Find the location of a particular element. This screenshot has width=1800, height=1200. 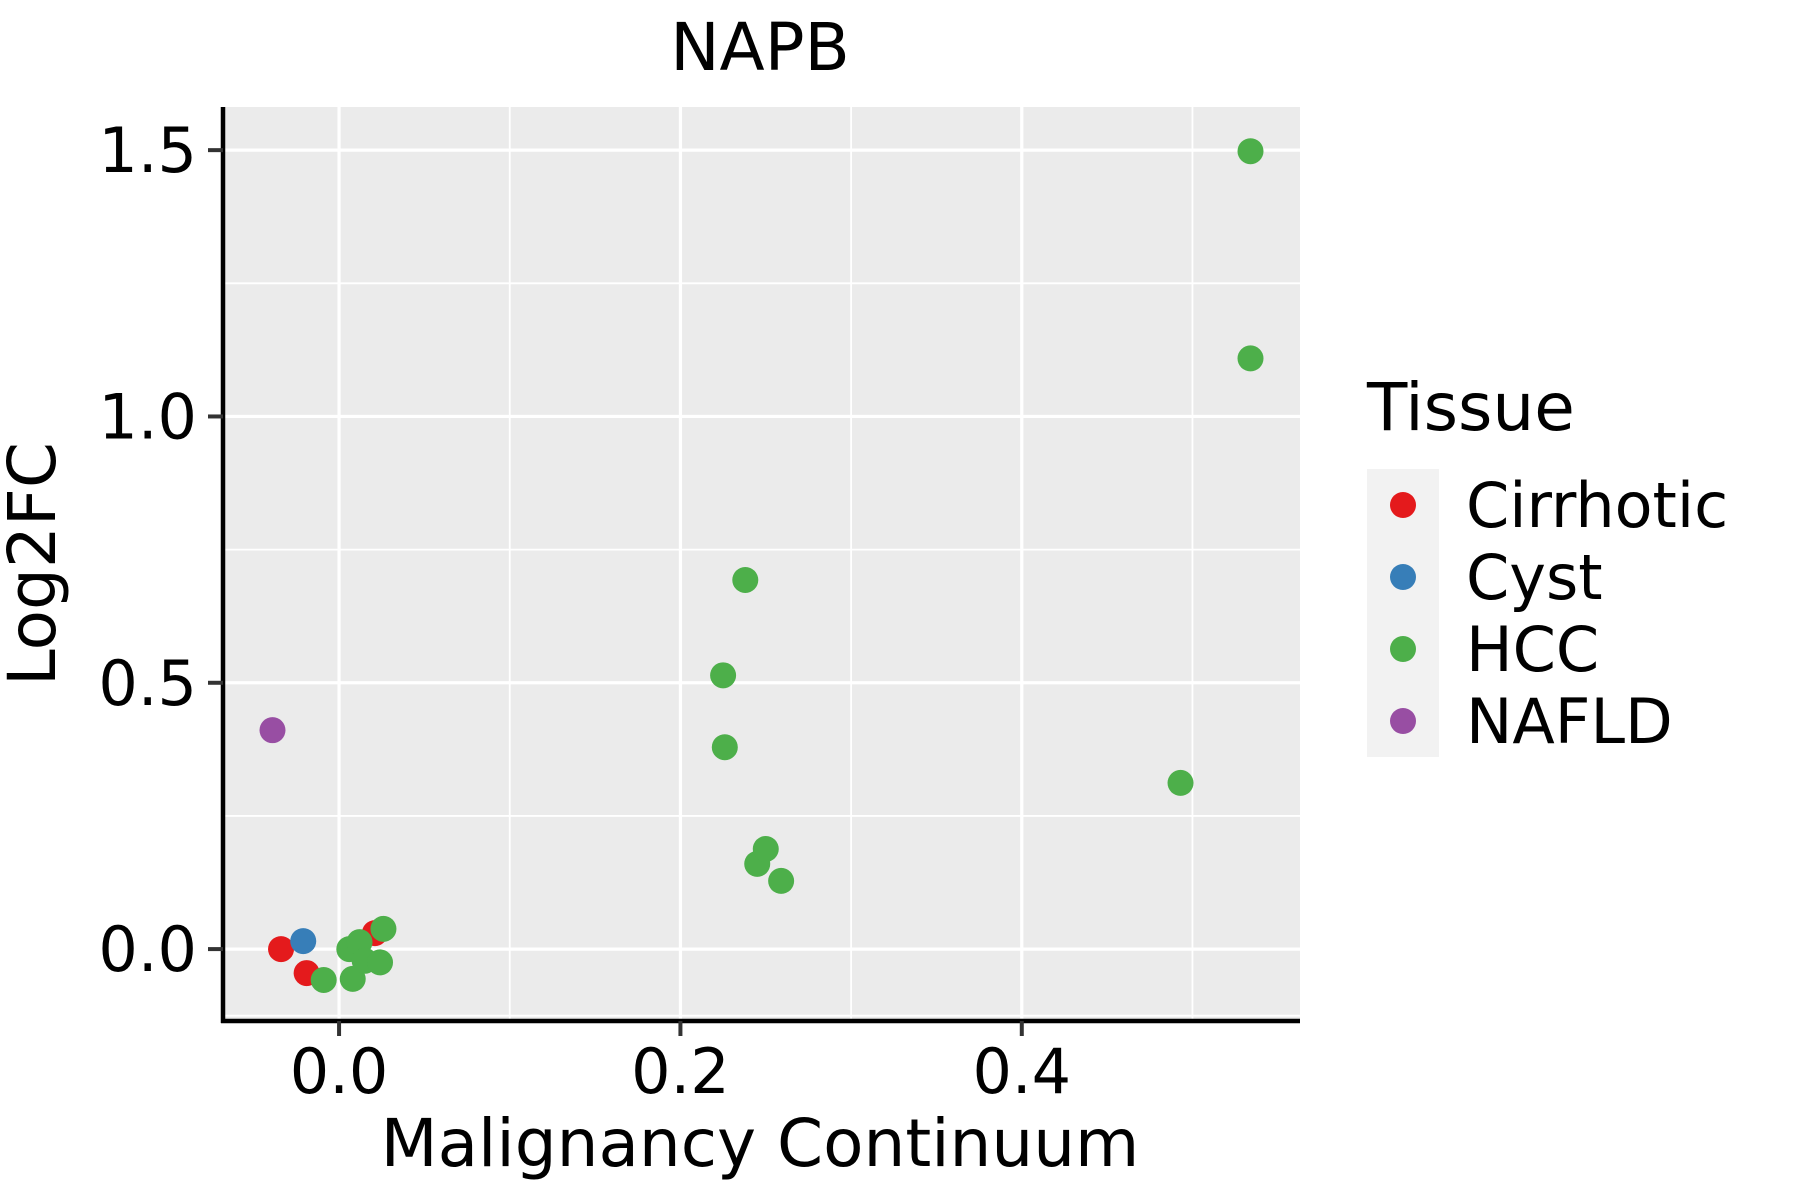

x-tick-label: 0.0 is located at coordinates (339, 1071).